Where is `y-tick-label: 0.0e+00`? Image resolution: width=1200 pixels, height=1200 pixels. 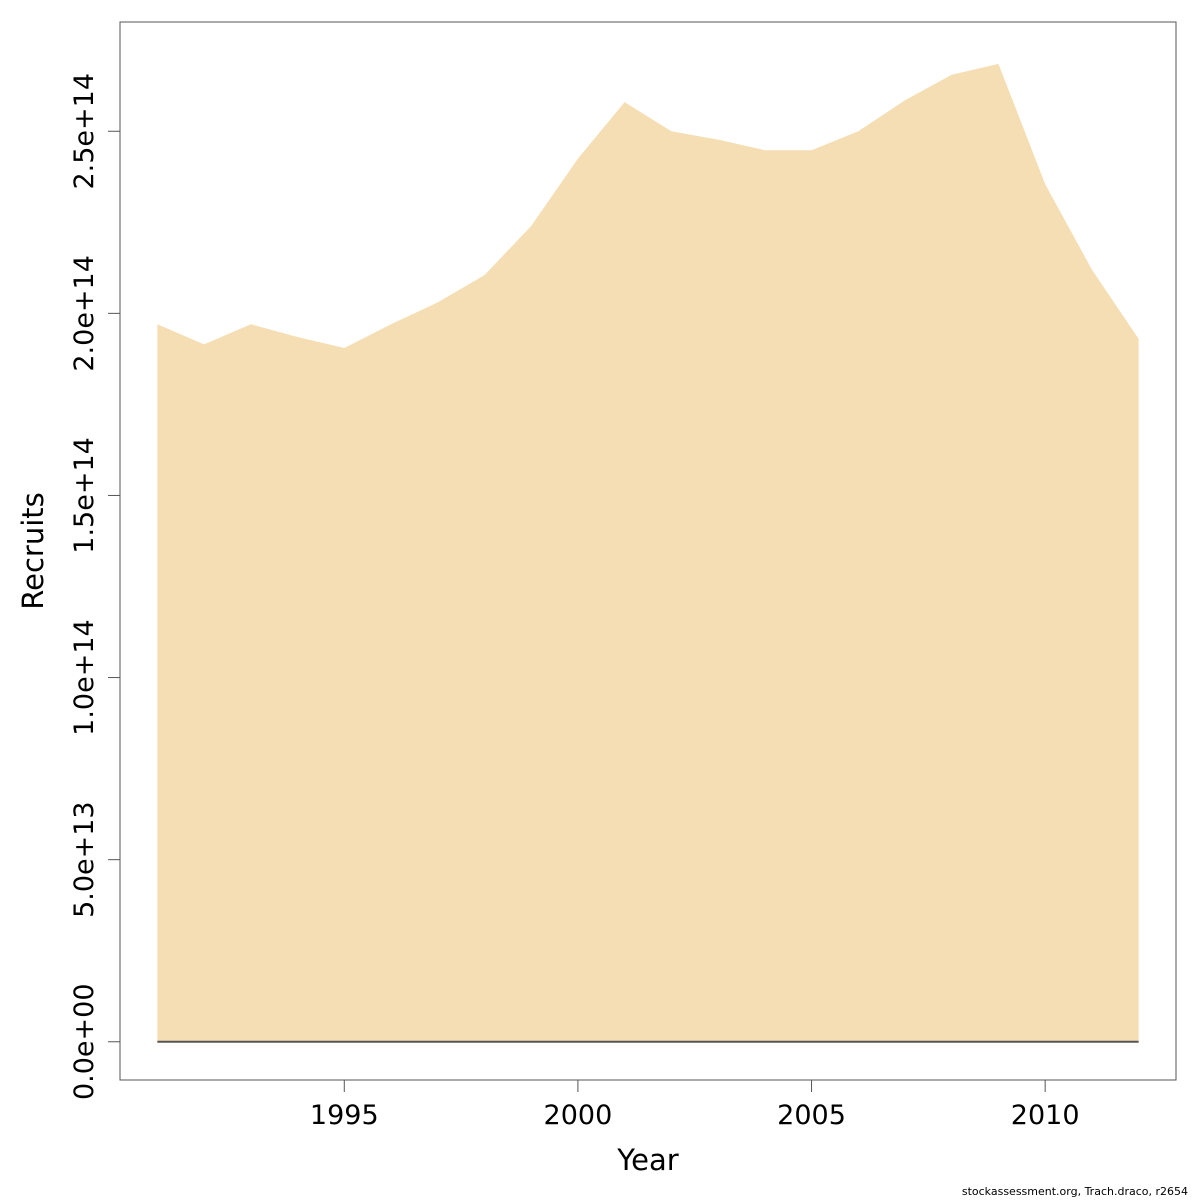 y-tick-label: 0.0e+00 is located at coordinates (84, 1041).